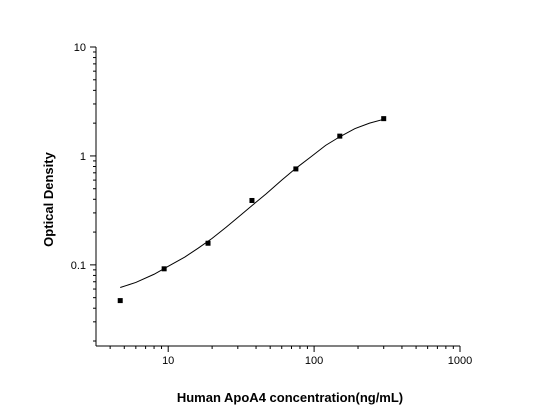 Image resolution: width=533 pixels, height=412 pixels. Describe the element at coordinates (460, 361) in the screenshot. I see `x-tick-label: 1000` at that location.